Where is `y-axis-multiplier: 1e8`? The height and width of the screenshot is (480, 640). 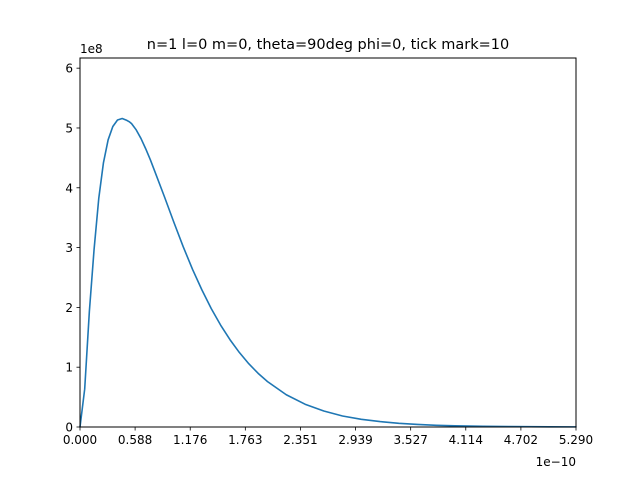 y-axis-multiplier: 1e8 is located at coordinates (91, 49).